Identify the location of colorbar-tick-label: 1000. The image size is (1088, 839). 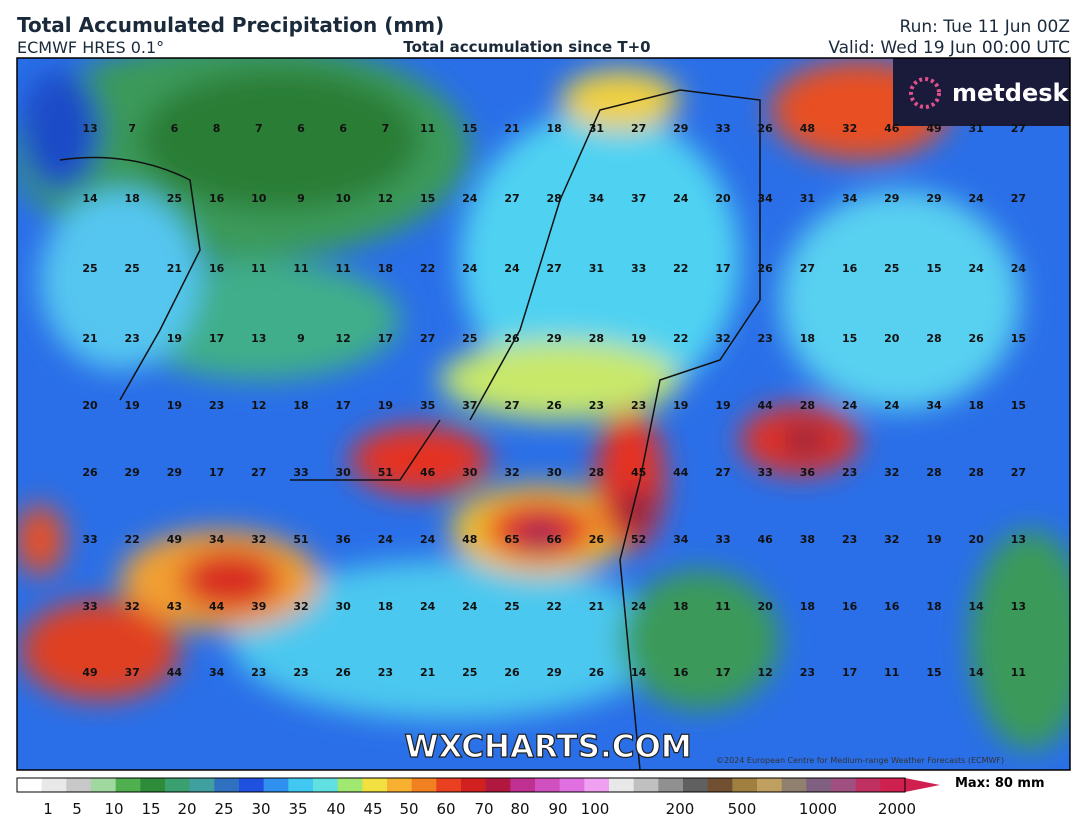
(818, 809).